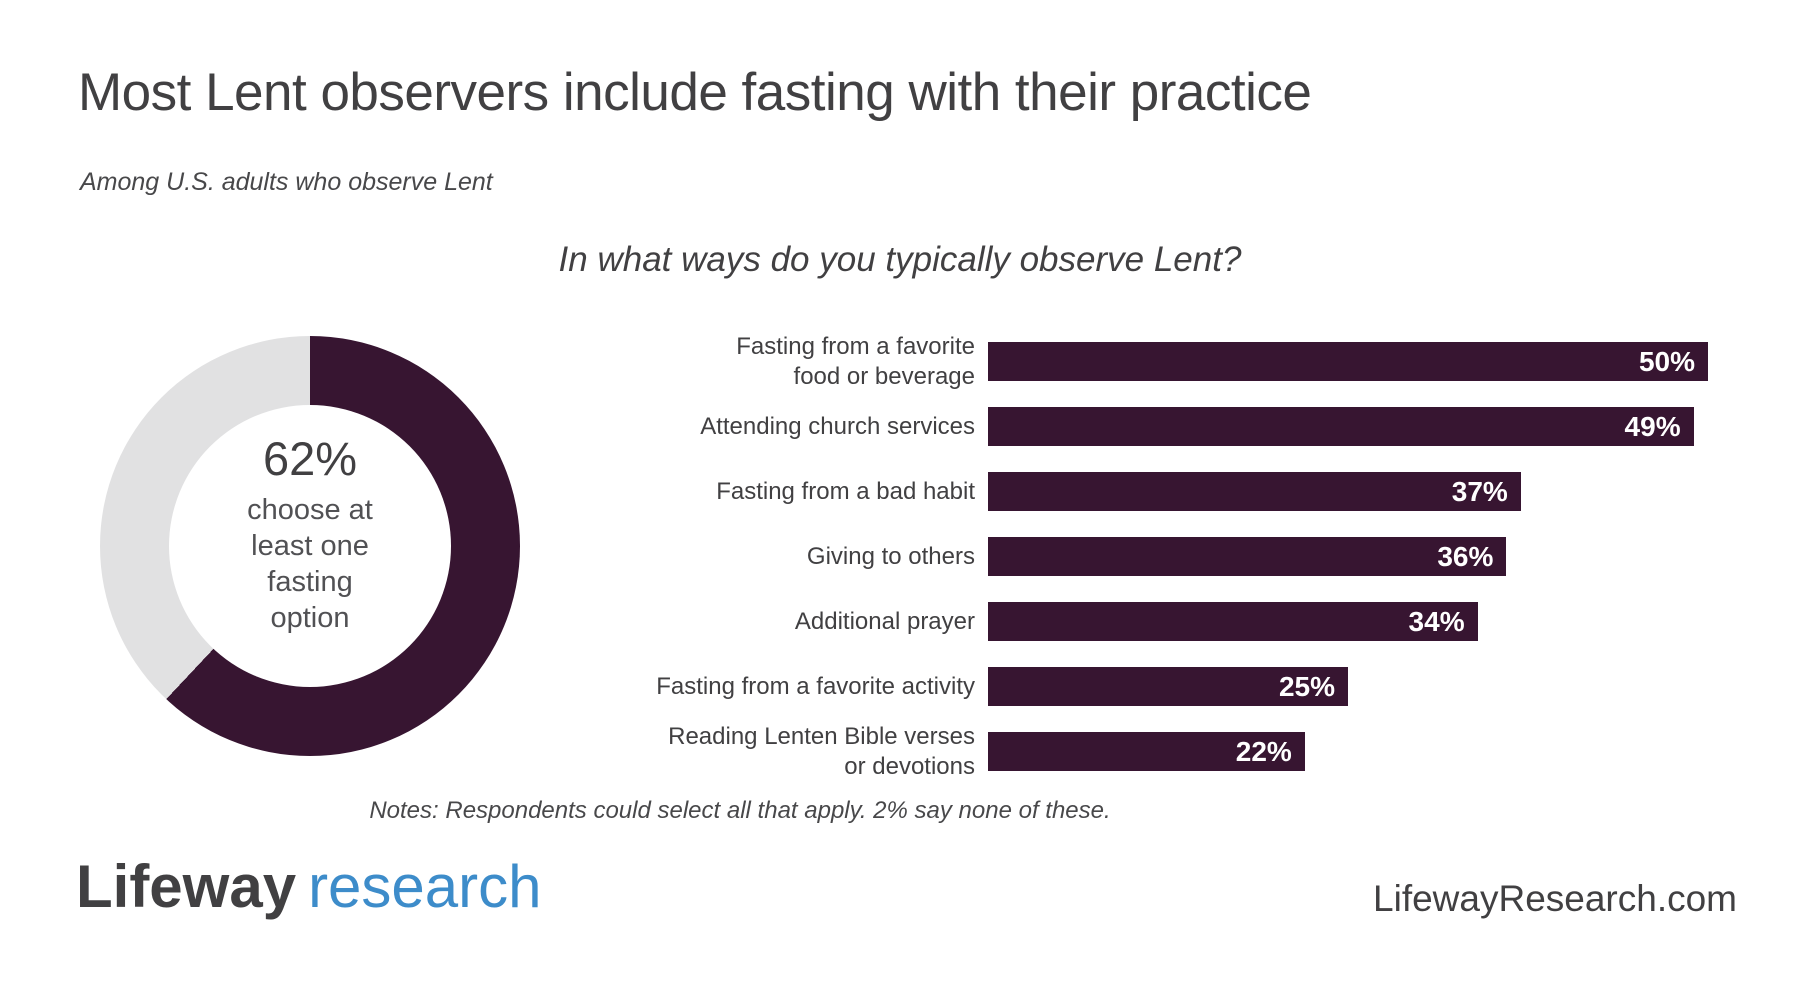 The width and height of the screenshot is (1800, 1005). What do you see at coordinates (1254, 491) in the screenshot?
I see `bar: 37%` at bounding box center [1254, 491].